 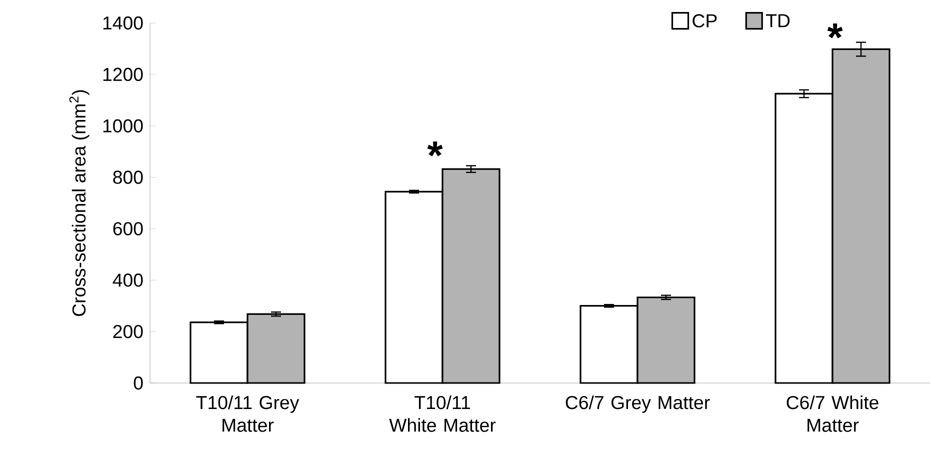 I want to click on y-tick-label: 1200, so click(x=123, y=75).